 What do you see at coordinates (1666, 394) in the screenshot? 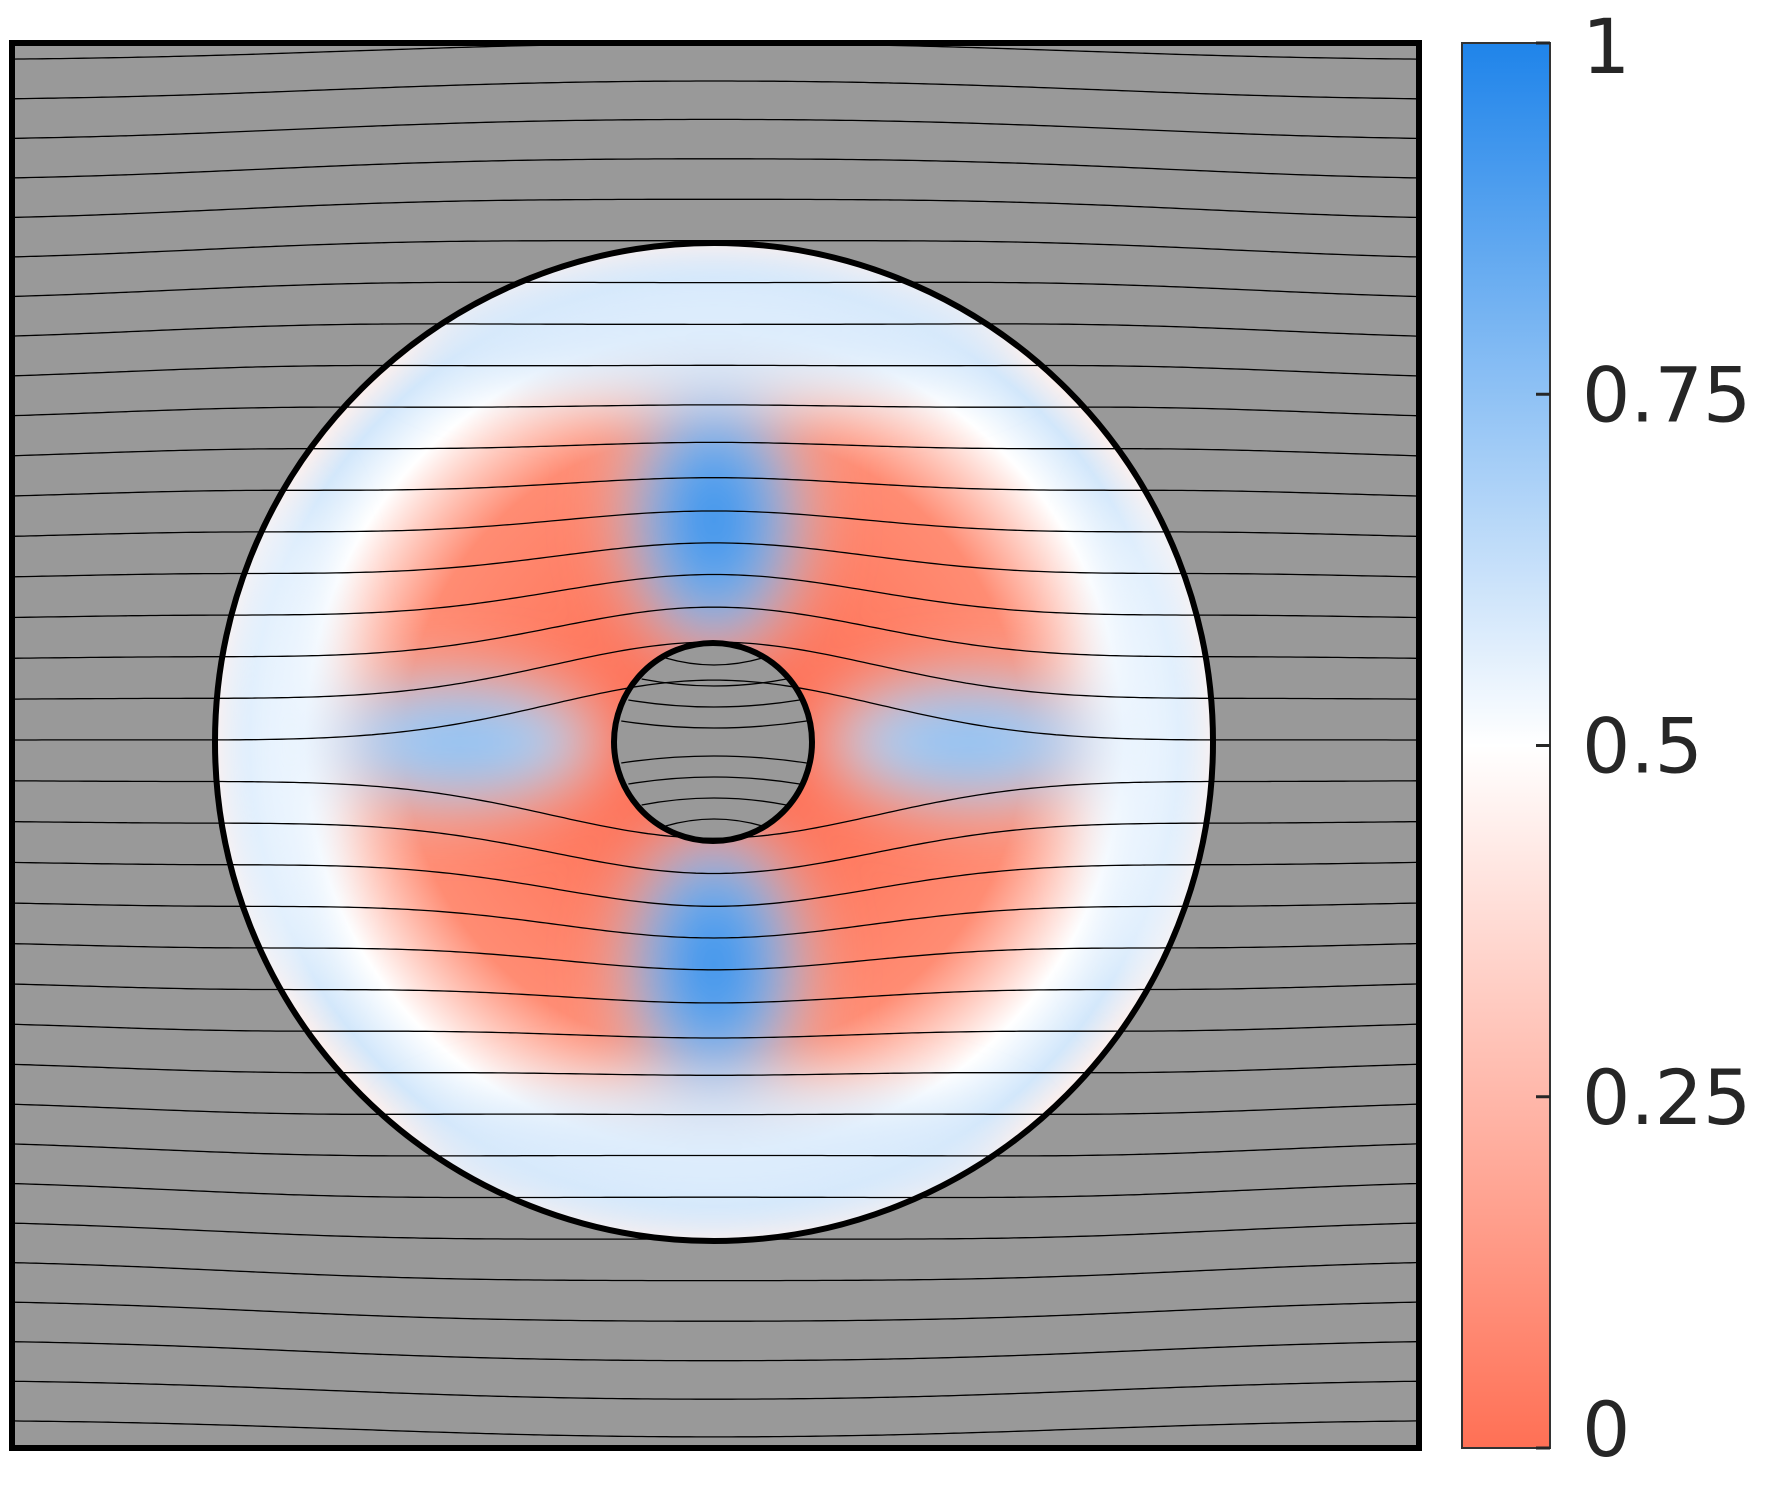
I see `colorbar-tick-label: 0.75` at bounding box center [1666, 394].